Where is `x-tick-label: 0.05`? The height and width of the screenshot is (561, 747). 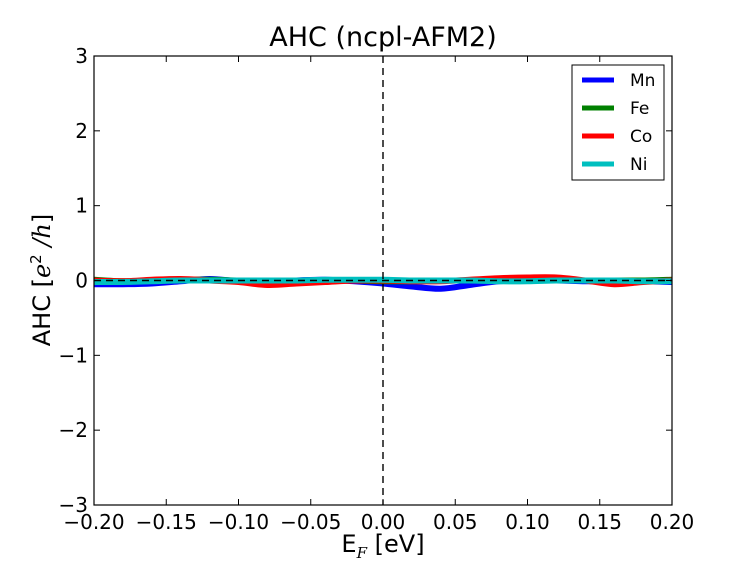
x-tick-label: 0.05 is located at coordinates (455, 522).